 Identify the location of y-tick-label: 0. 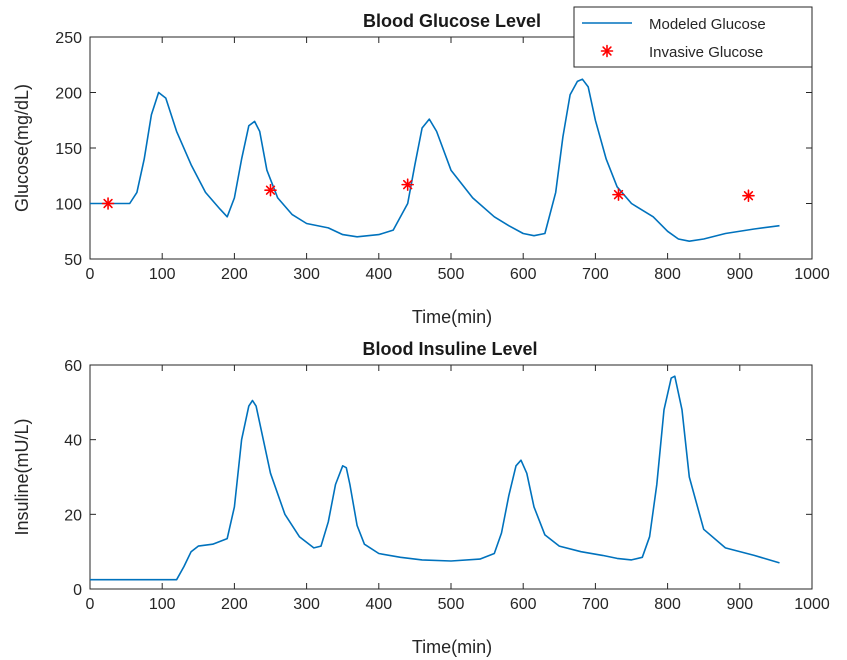
(77, 590).